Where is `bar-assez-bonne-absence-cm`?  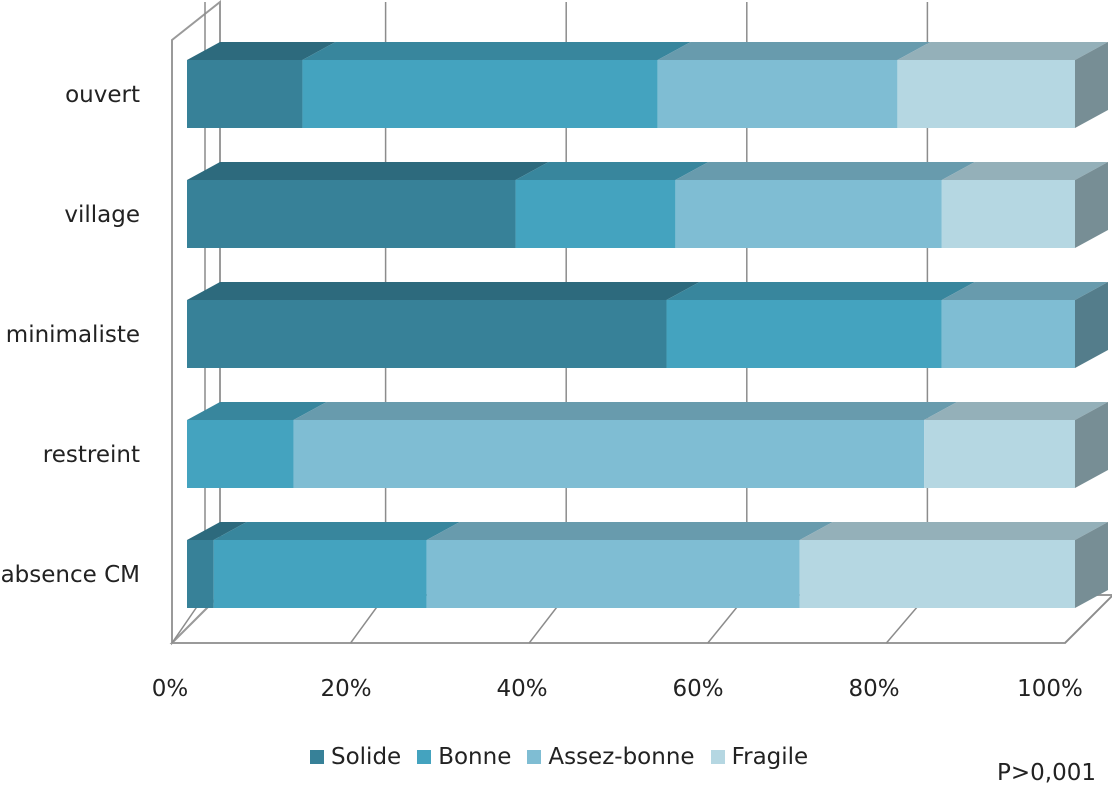
bar-assez-bonne-absence-cm is located at coordinates (629, 565).